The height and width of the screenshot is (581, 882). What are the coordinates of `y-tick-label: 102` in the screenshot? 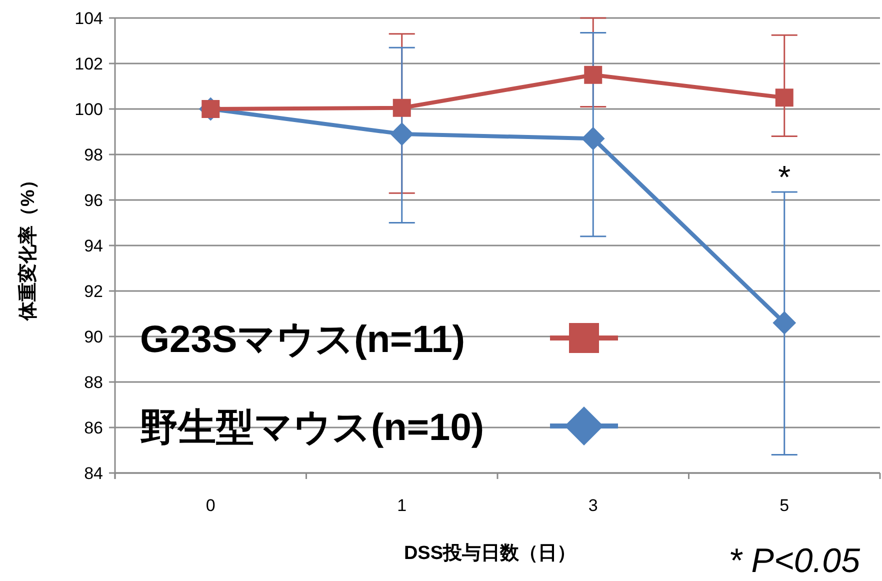 It's located at (88, 64).